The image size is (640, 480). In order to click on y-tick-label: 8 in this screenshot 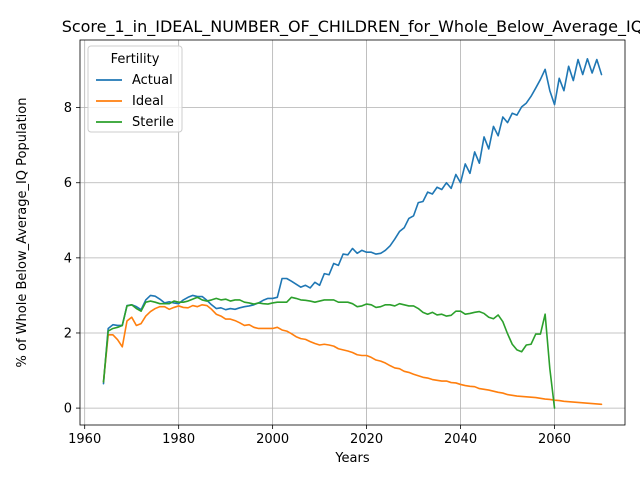, I will do `click(68, 108)`.